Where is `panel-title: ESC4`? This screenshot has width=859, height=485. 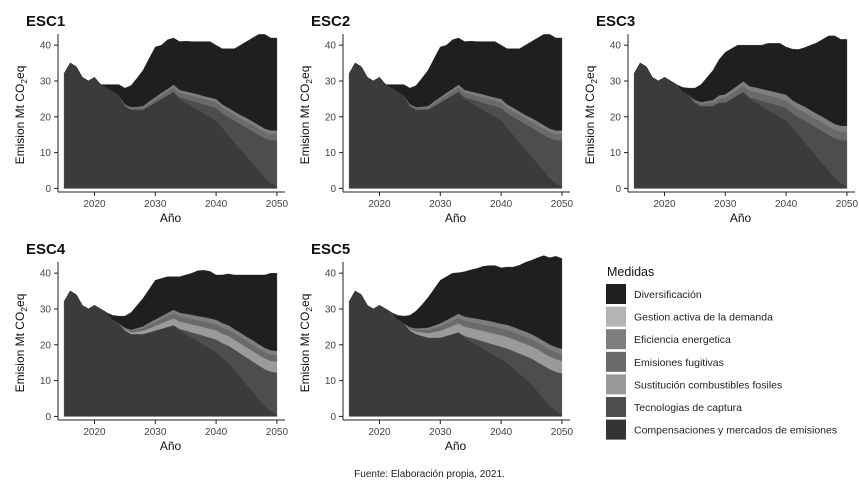
panel-title: ESC4 is located at coordinates (46, 249).